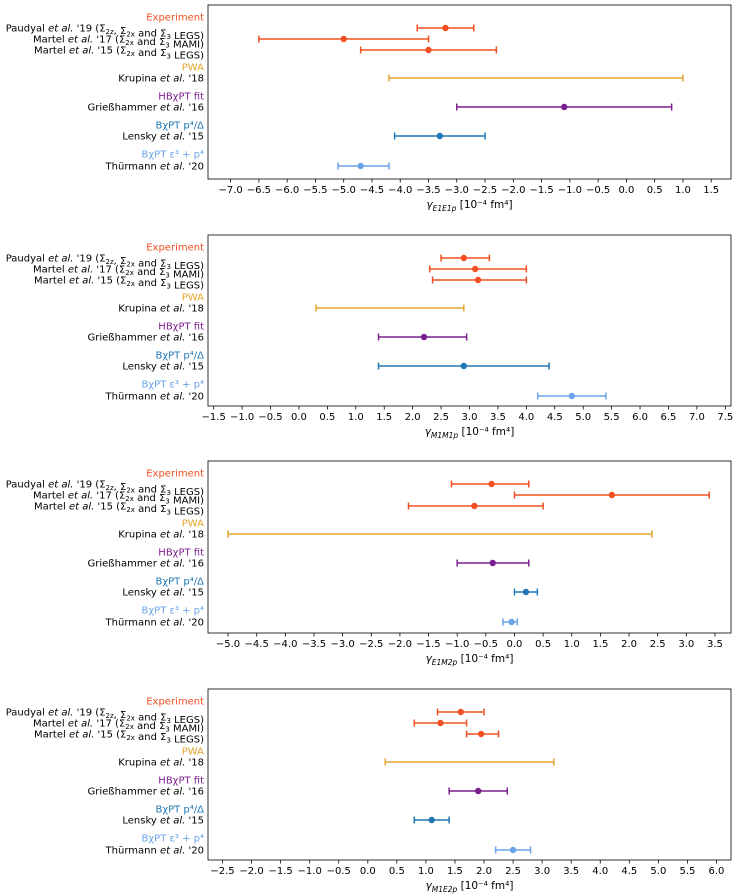 The height and width of the screenshot is (896, 748). What do you see at coordinates (175, 248) in the screenshot?
I see `group-label: Experiment` at bounding box center [175, 248].